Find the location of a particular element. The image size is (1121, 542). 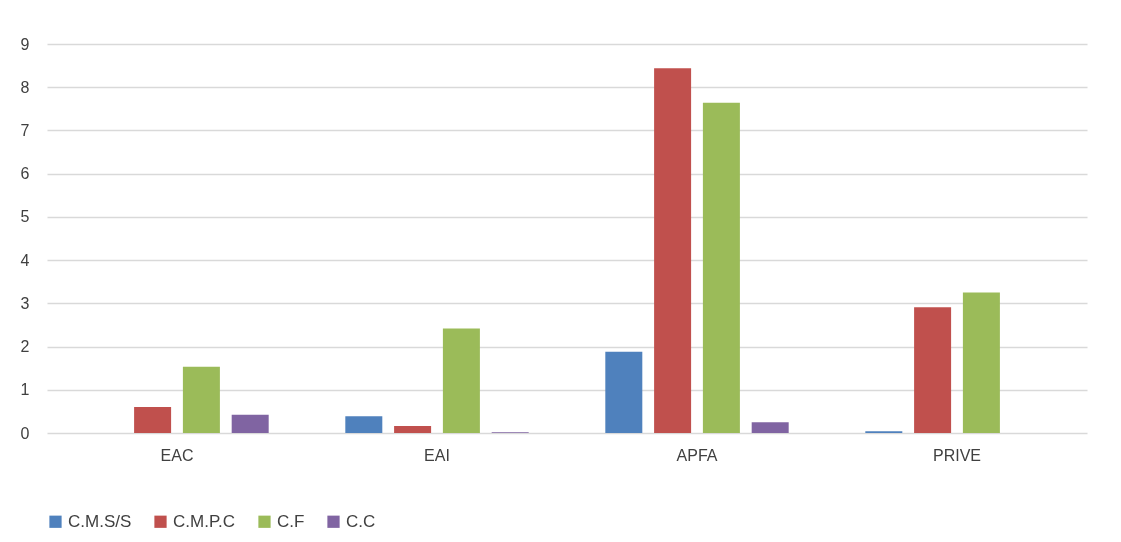

y-tick-label: 3 is located at coordinates (25, 303).